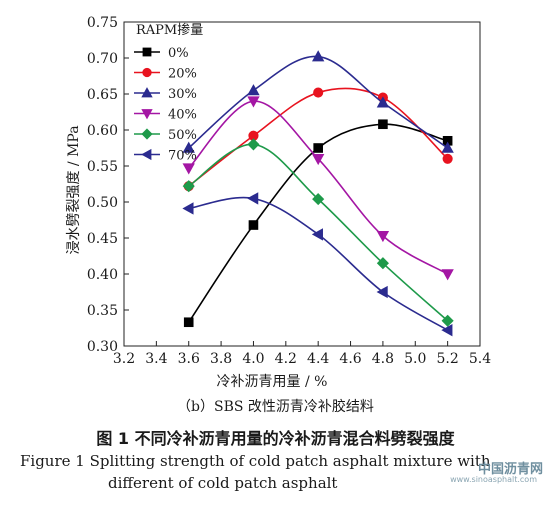  Describe the element at coordinates (156, 359) in the screenshot. I see `x-tick-label: 3.4` at that location.